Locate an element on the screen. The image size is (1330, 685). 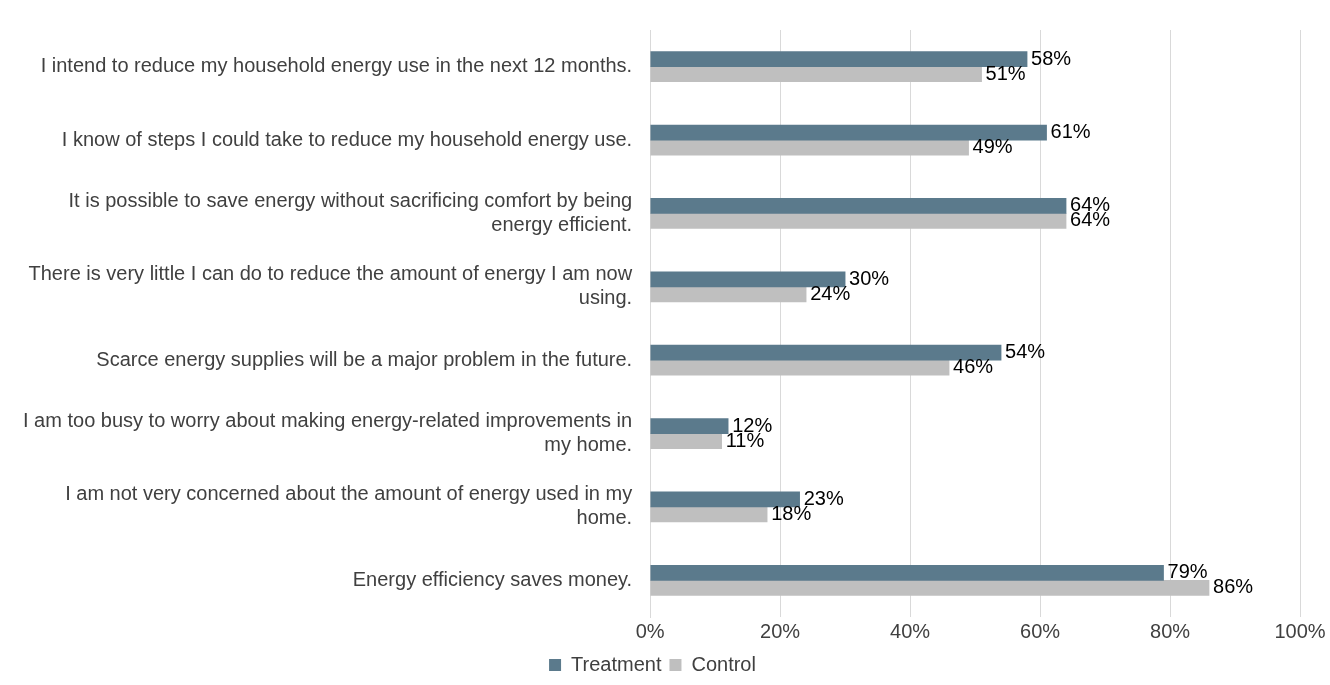
legend-label: Control is located at coordinates (723, 663).